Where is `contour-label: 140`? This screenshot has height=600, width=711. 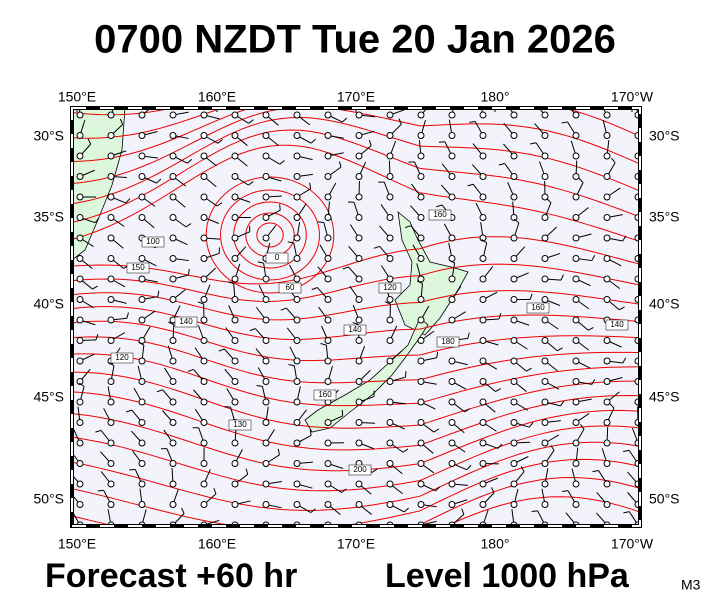 contour-label: 140 is located at coordinates (186, 321).